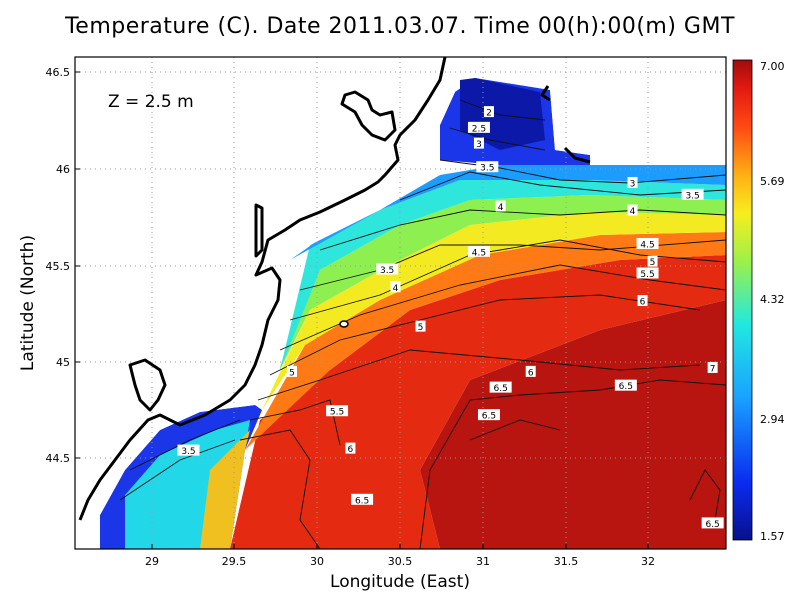 Image resolution: width=800 pixels, height=600 pixels. I want to click on colorbar-label: 2.94, so click(772, 419).